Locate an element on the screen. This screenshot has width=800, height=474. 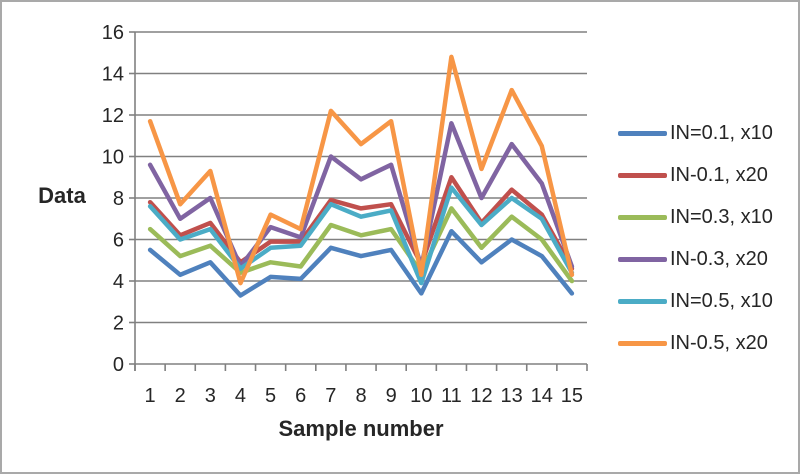
y-tick-label: 0 is located at coordinates (118, 365).